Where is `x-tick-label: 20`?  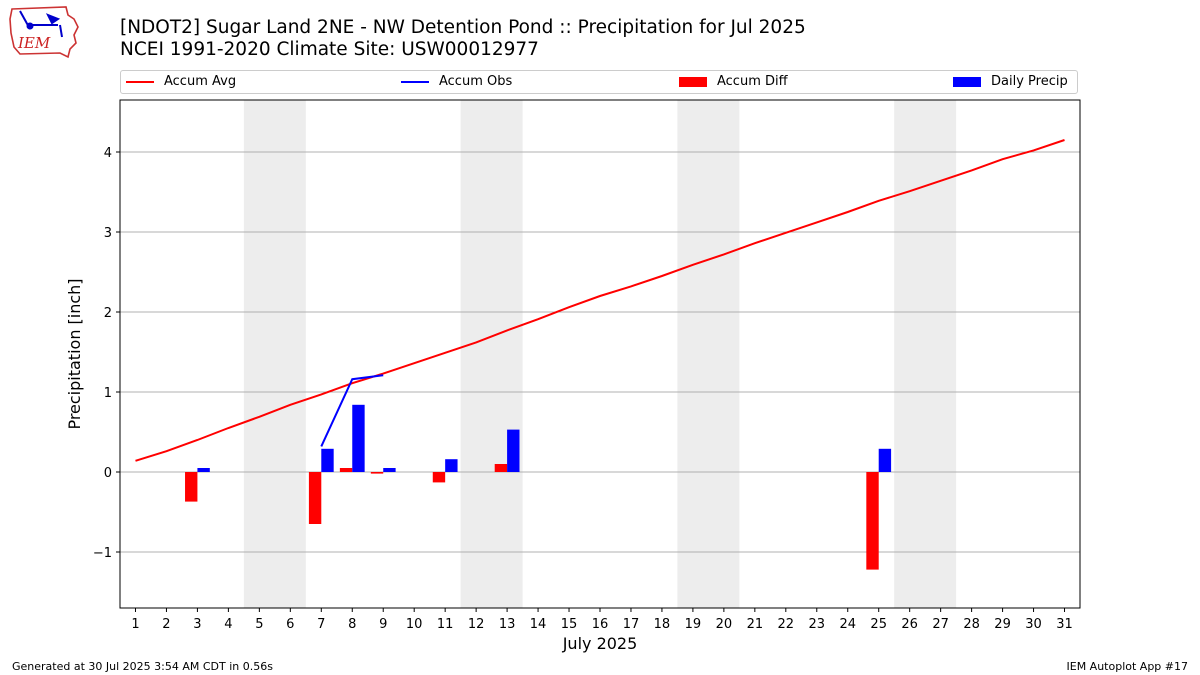 x-tick-label: 20 is located at coordinates (724, 624).